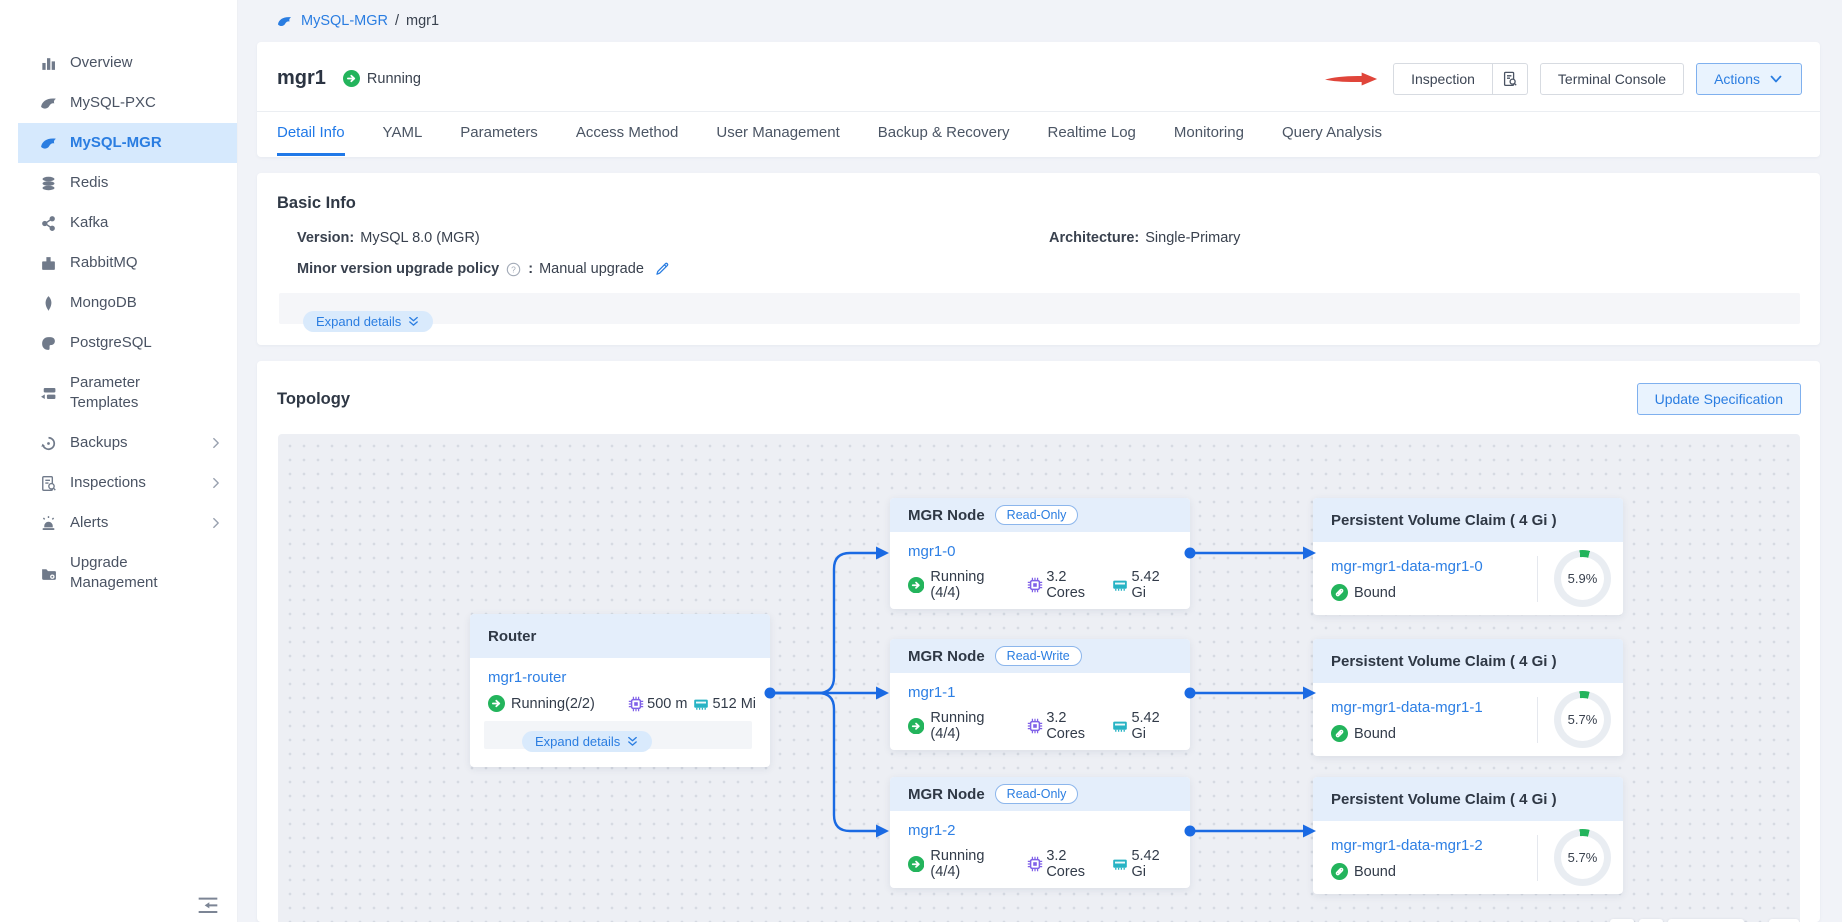 The width and height of the screenshot is (1842, 922). I want to click on tab-query-analysis: Query Analysis, so click(1331, 132).